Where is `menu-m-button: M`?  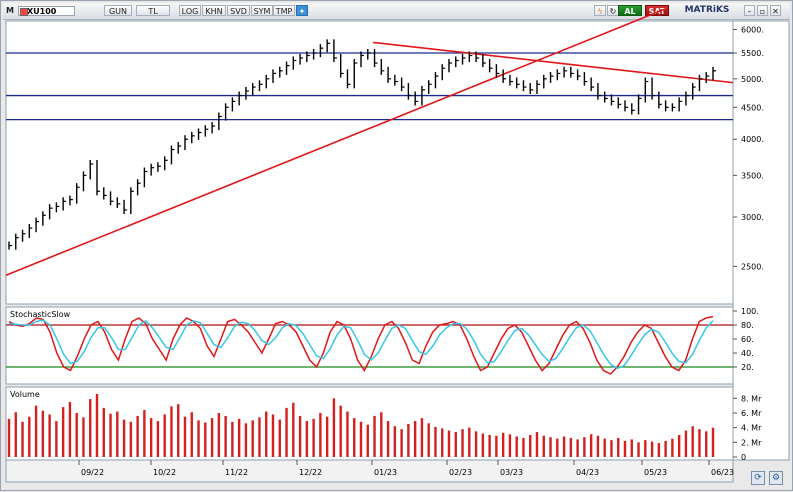 menu-m-button: M is located at coordinates (10, 10).